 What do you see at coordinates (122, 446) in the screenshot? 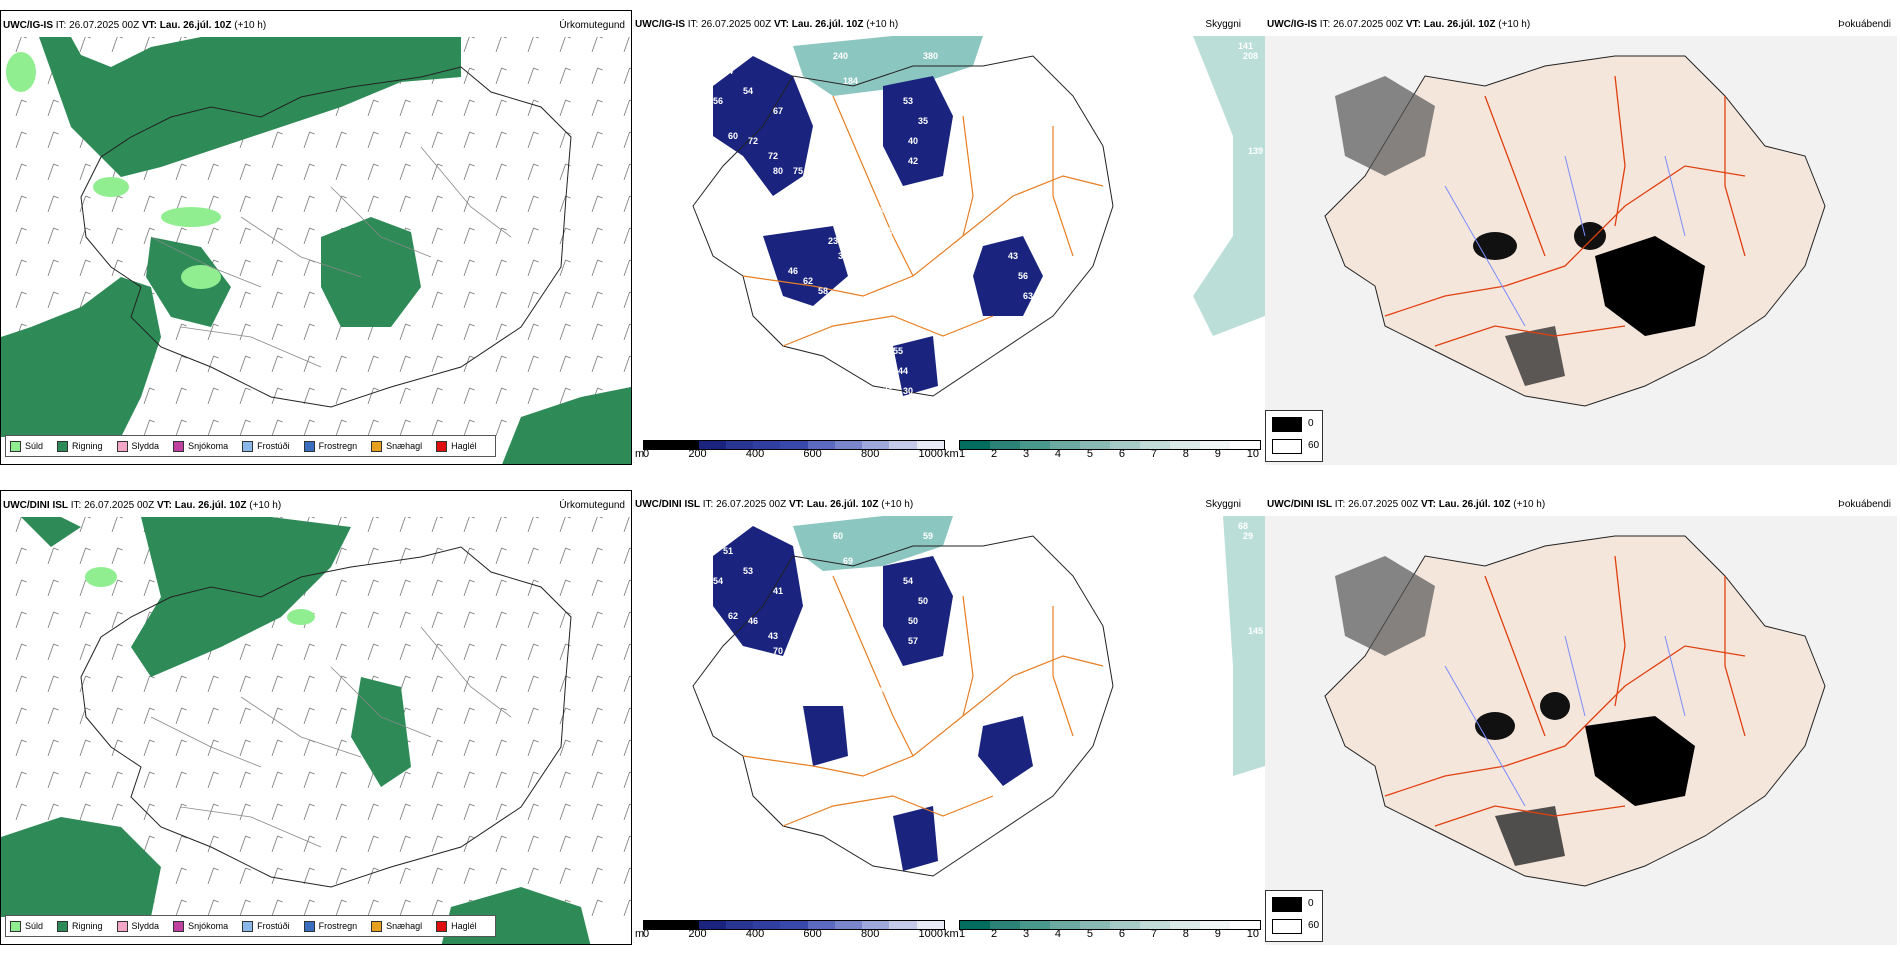
I see `legend-swatch` at bounding box center [122, 446].